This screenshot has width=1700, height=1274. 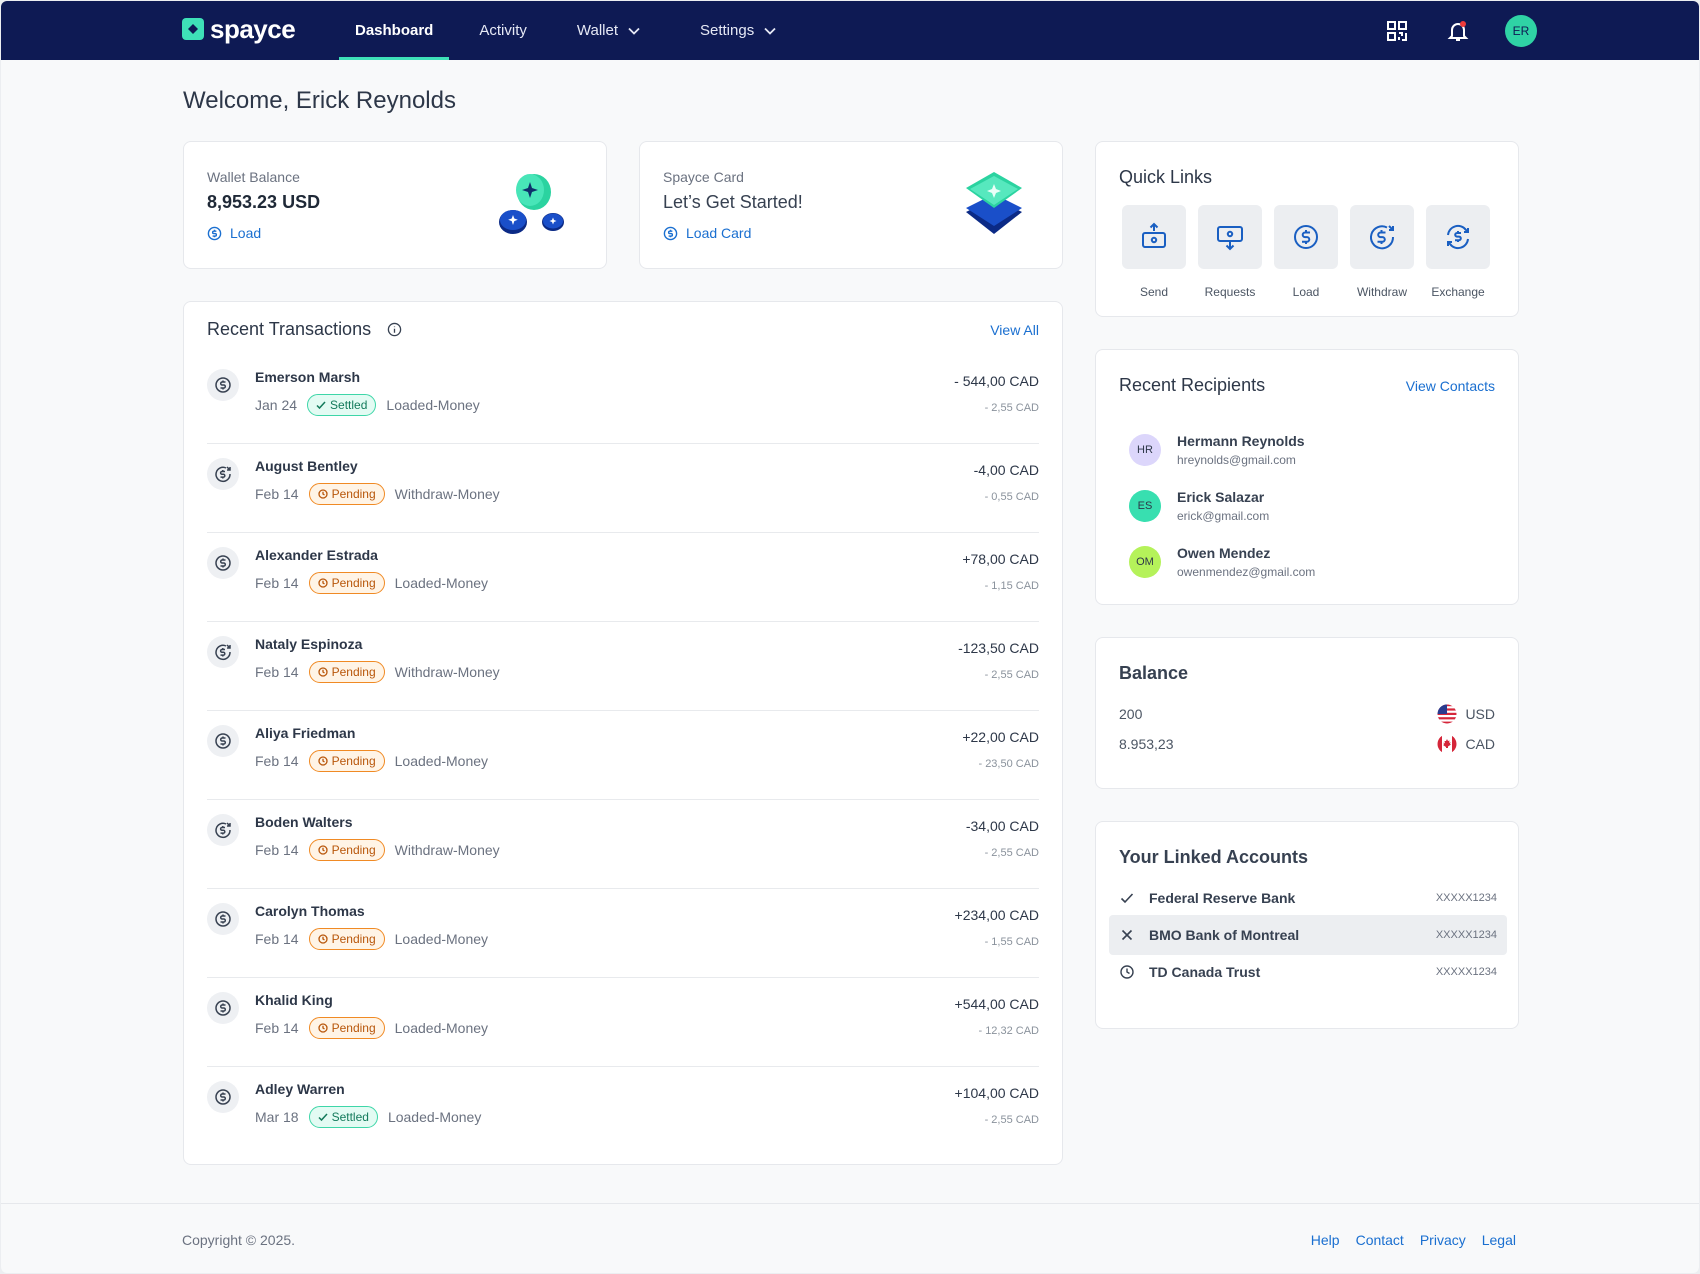 I want to click on footer-link-help: Help, so click(x=1325, y=1240).